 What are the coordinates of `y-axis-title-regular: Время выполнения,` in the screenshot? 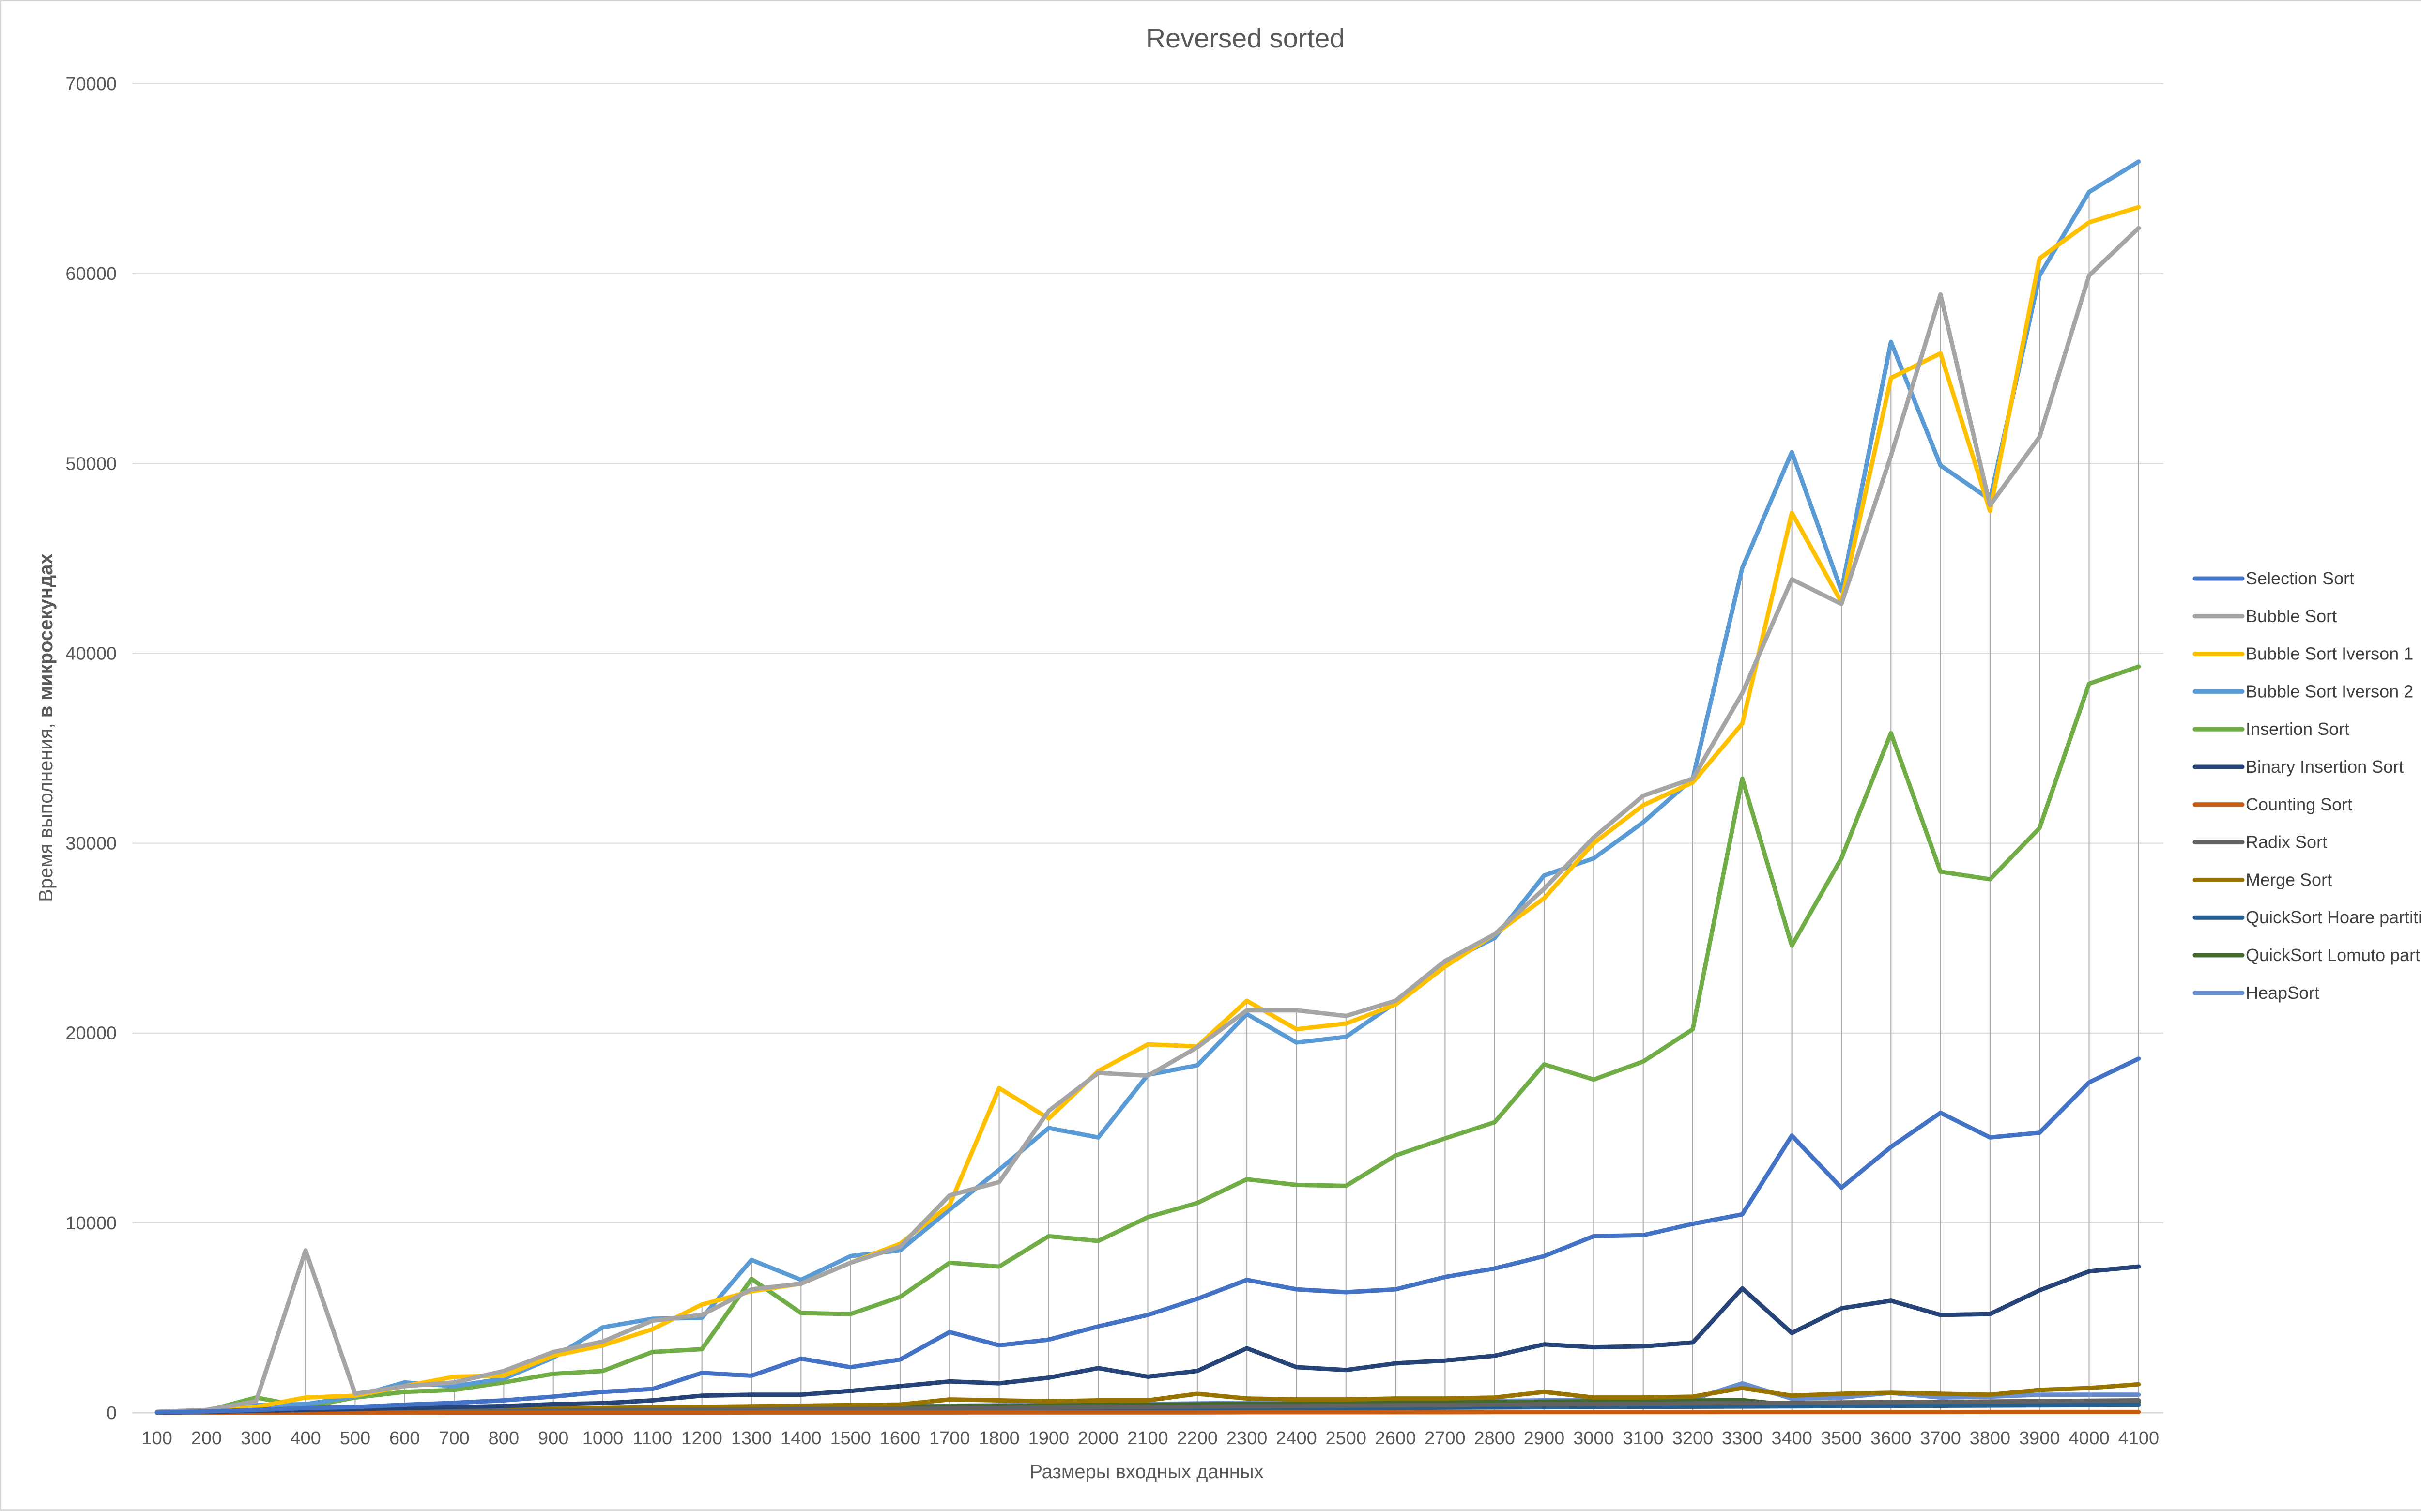 It's located at (46, 810).